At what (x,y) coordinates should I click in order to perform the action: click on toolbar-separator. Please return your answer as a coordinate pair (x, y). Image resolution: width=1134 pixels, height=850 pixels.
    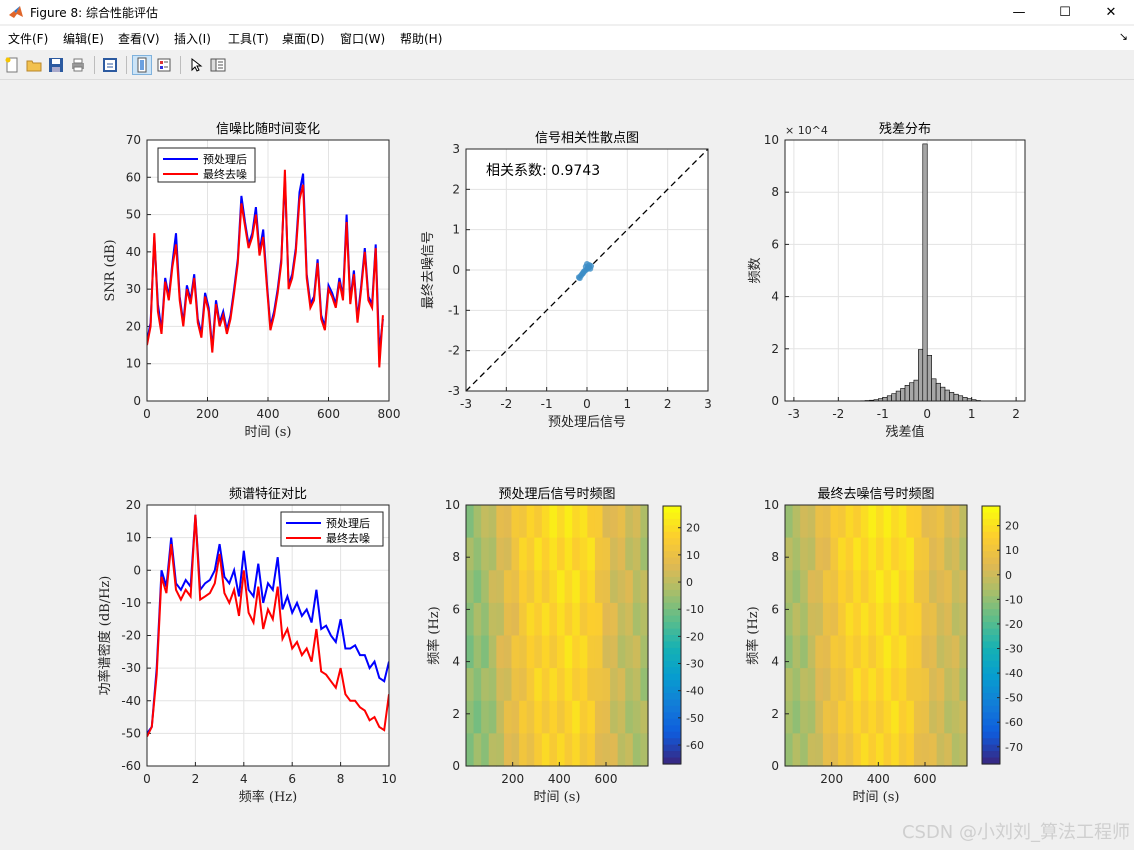
    Looking at the image, I should click on (180, 65).